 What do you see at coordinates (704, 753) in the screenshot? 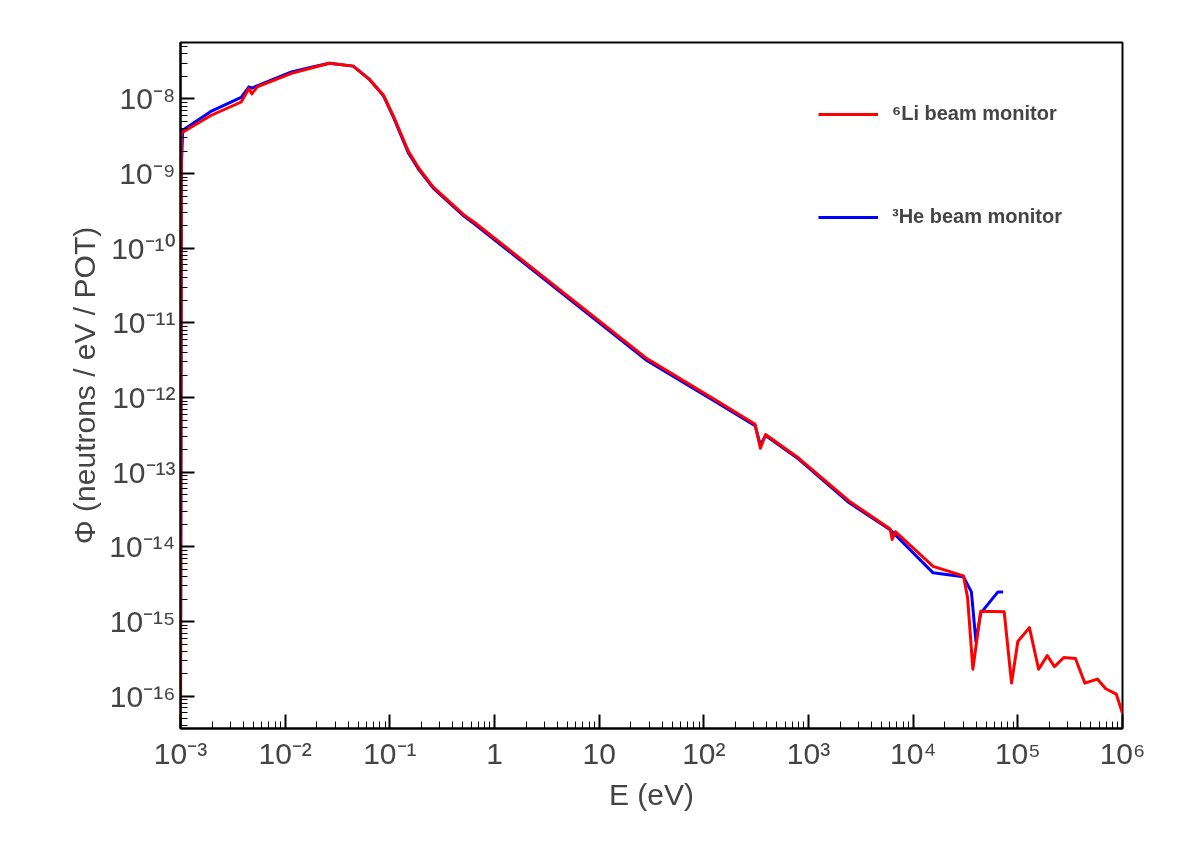
I see `x-tick-label: 10²` at bounding box center [704, 753].